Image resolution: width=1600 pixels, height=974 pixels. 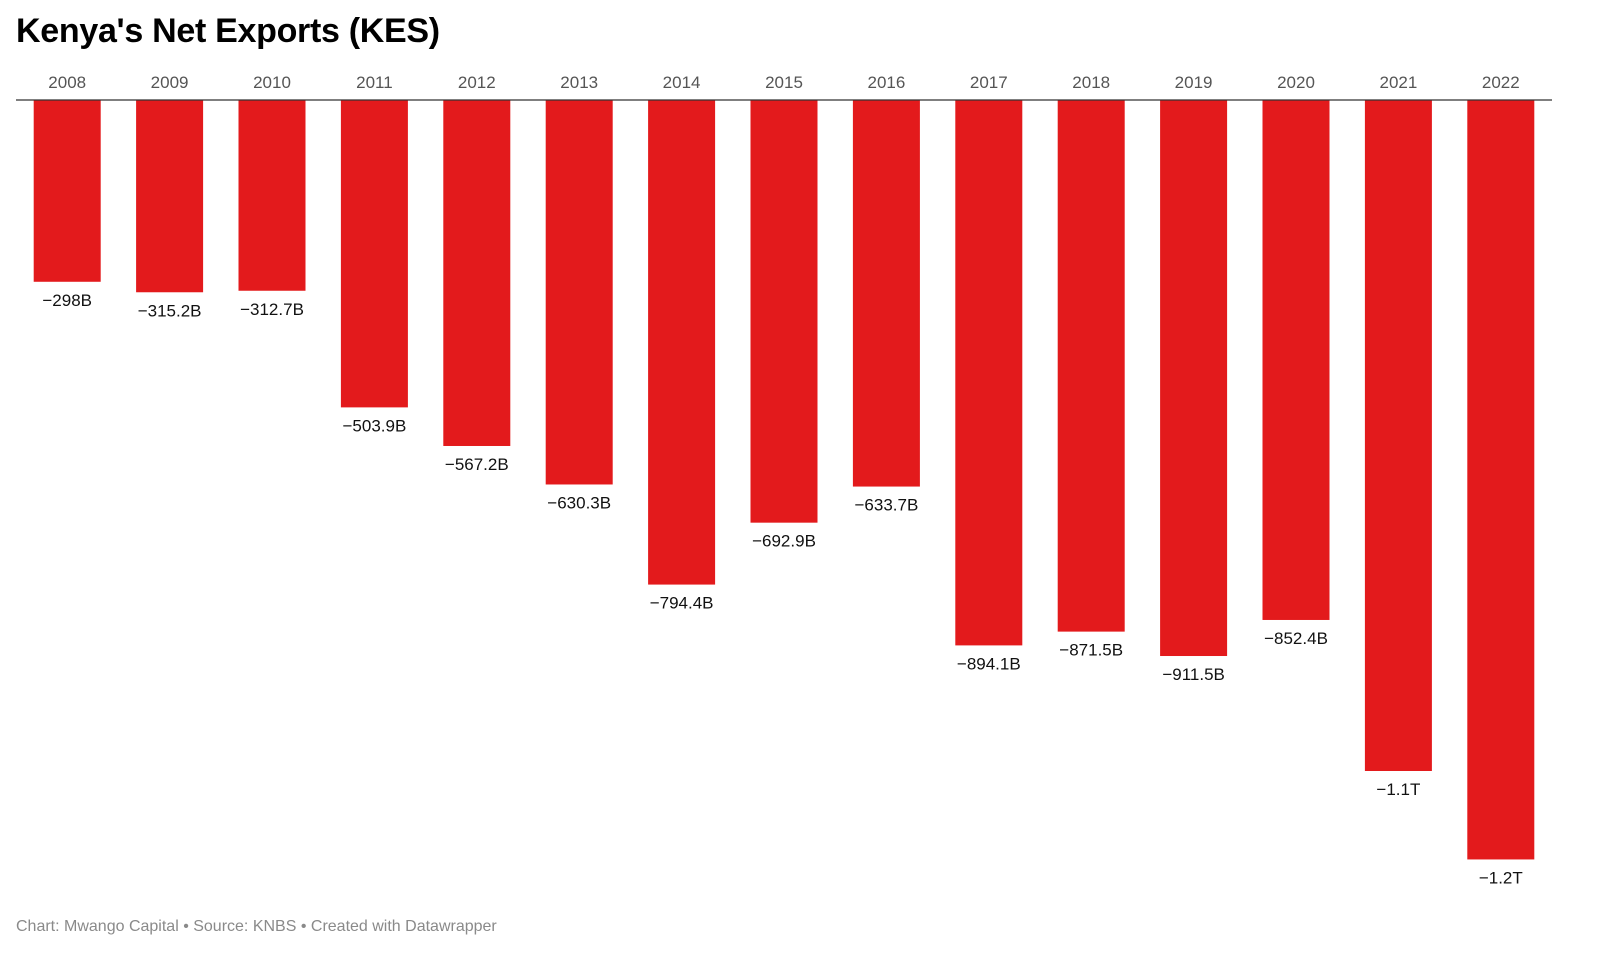 What do you see at coordinates (579, 292) in the screenshot?
I see `bar-2013` at bounding box center [579, 292].